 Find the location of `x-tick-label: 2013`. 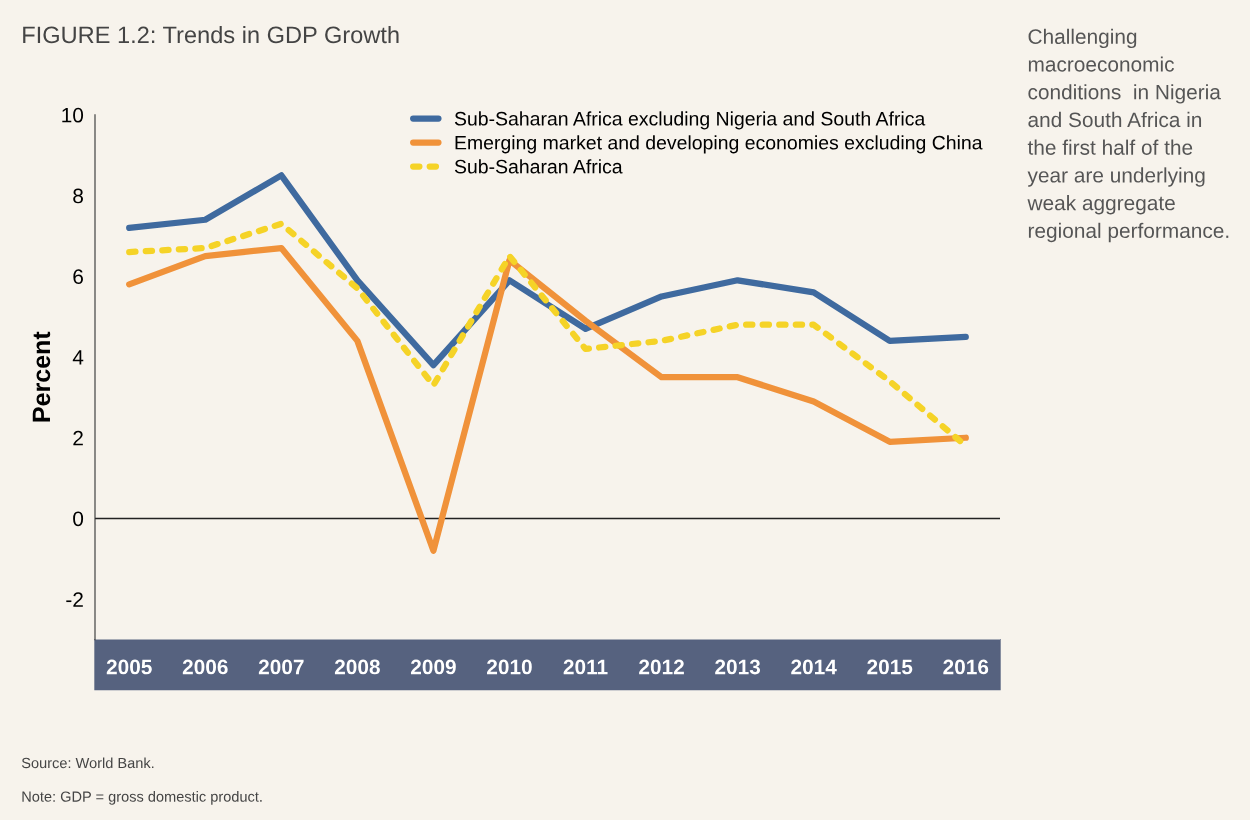

x-tick-label: 2013 is located at coordinates (738, 667).